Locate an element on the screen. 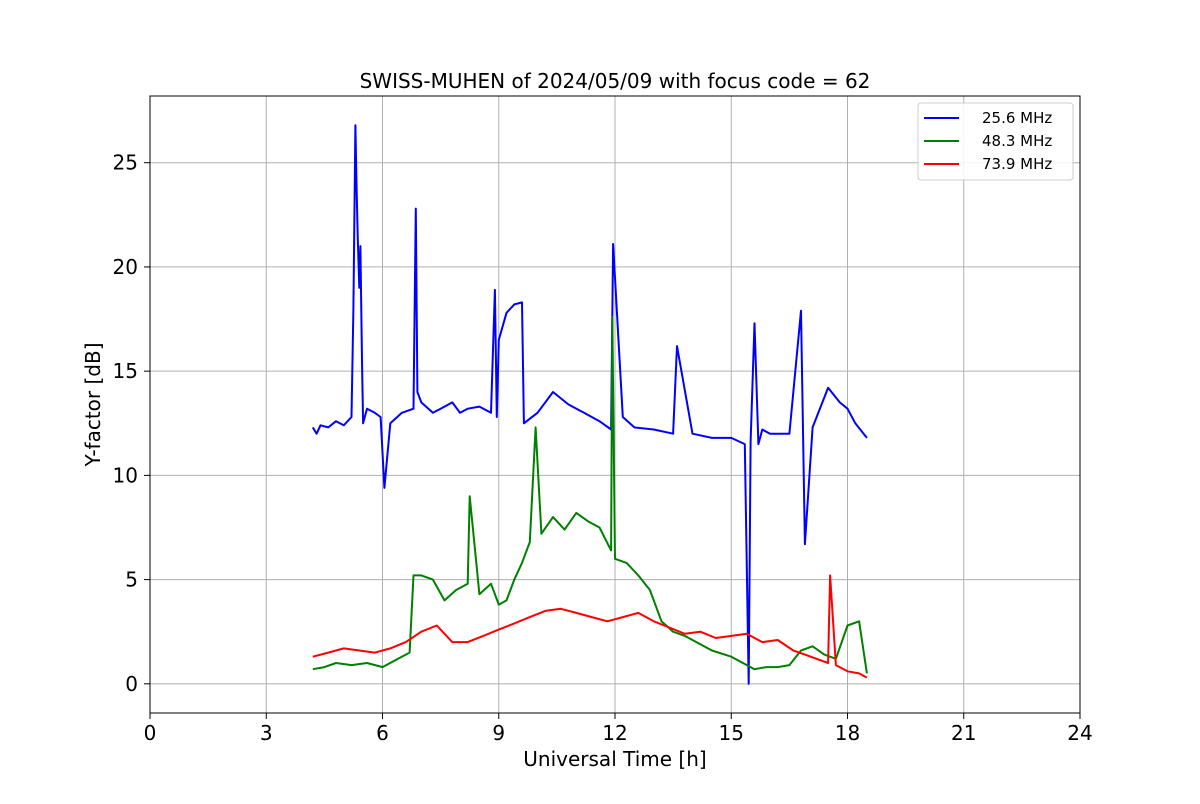 This screenshot has height=804, width=1200. y-tick-label: 5 is located at coordinates (131, 580).